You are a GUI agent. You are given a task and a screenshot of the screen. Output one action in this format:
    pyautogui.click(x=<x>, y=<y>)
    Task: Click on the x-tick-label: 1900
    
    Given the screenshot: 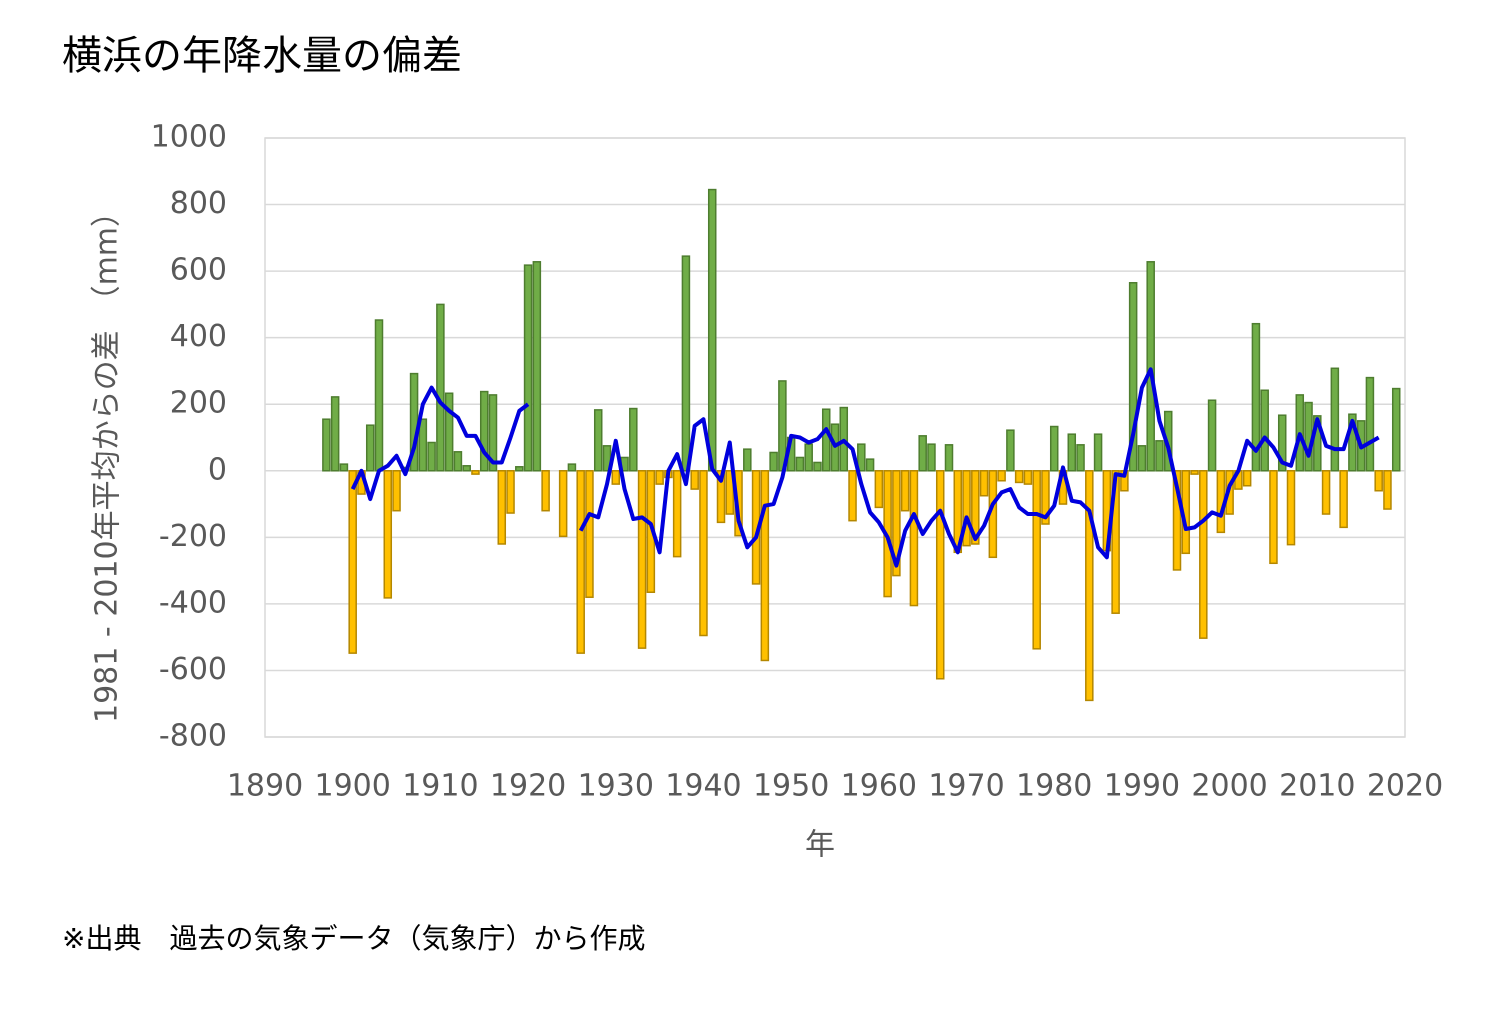 What is the action you would take?
    pyautogui.click(x=353, y=786)
    